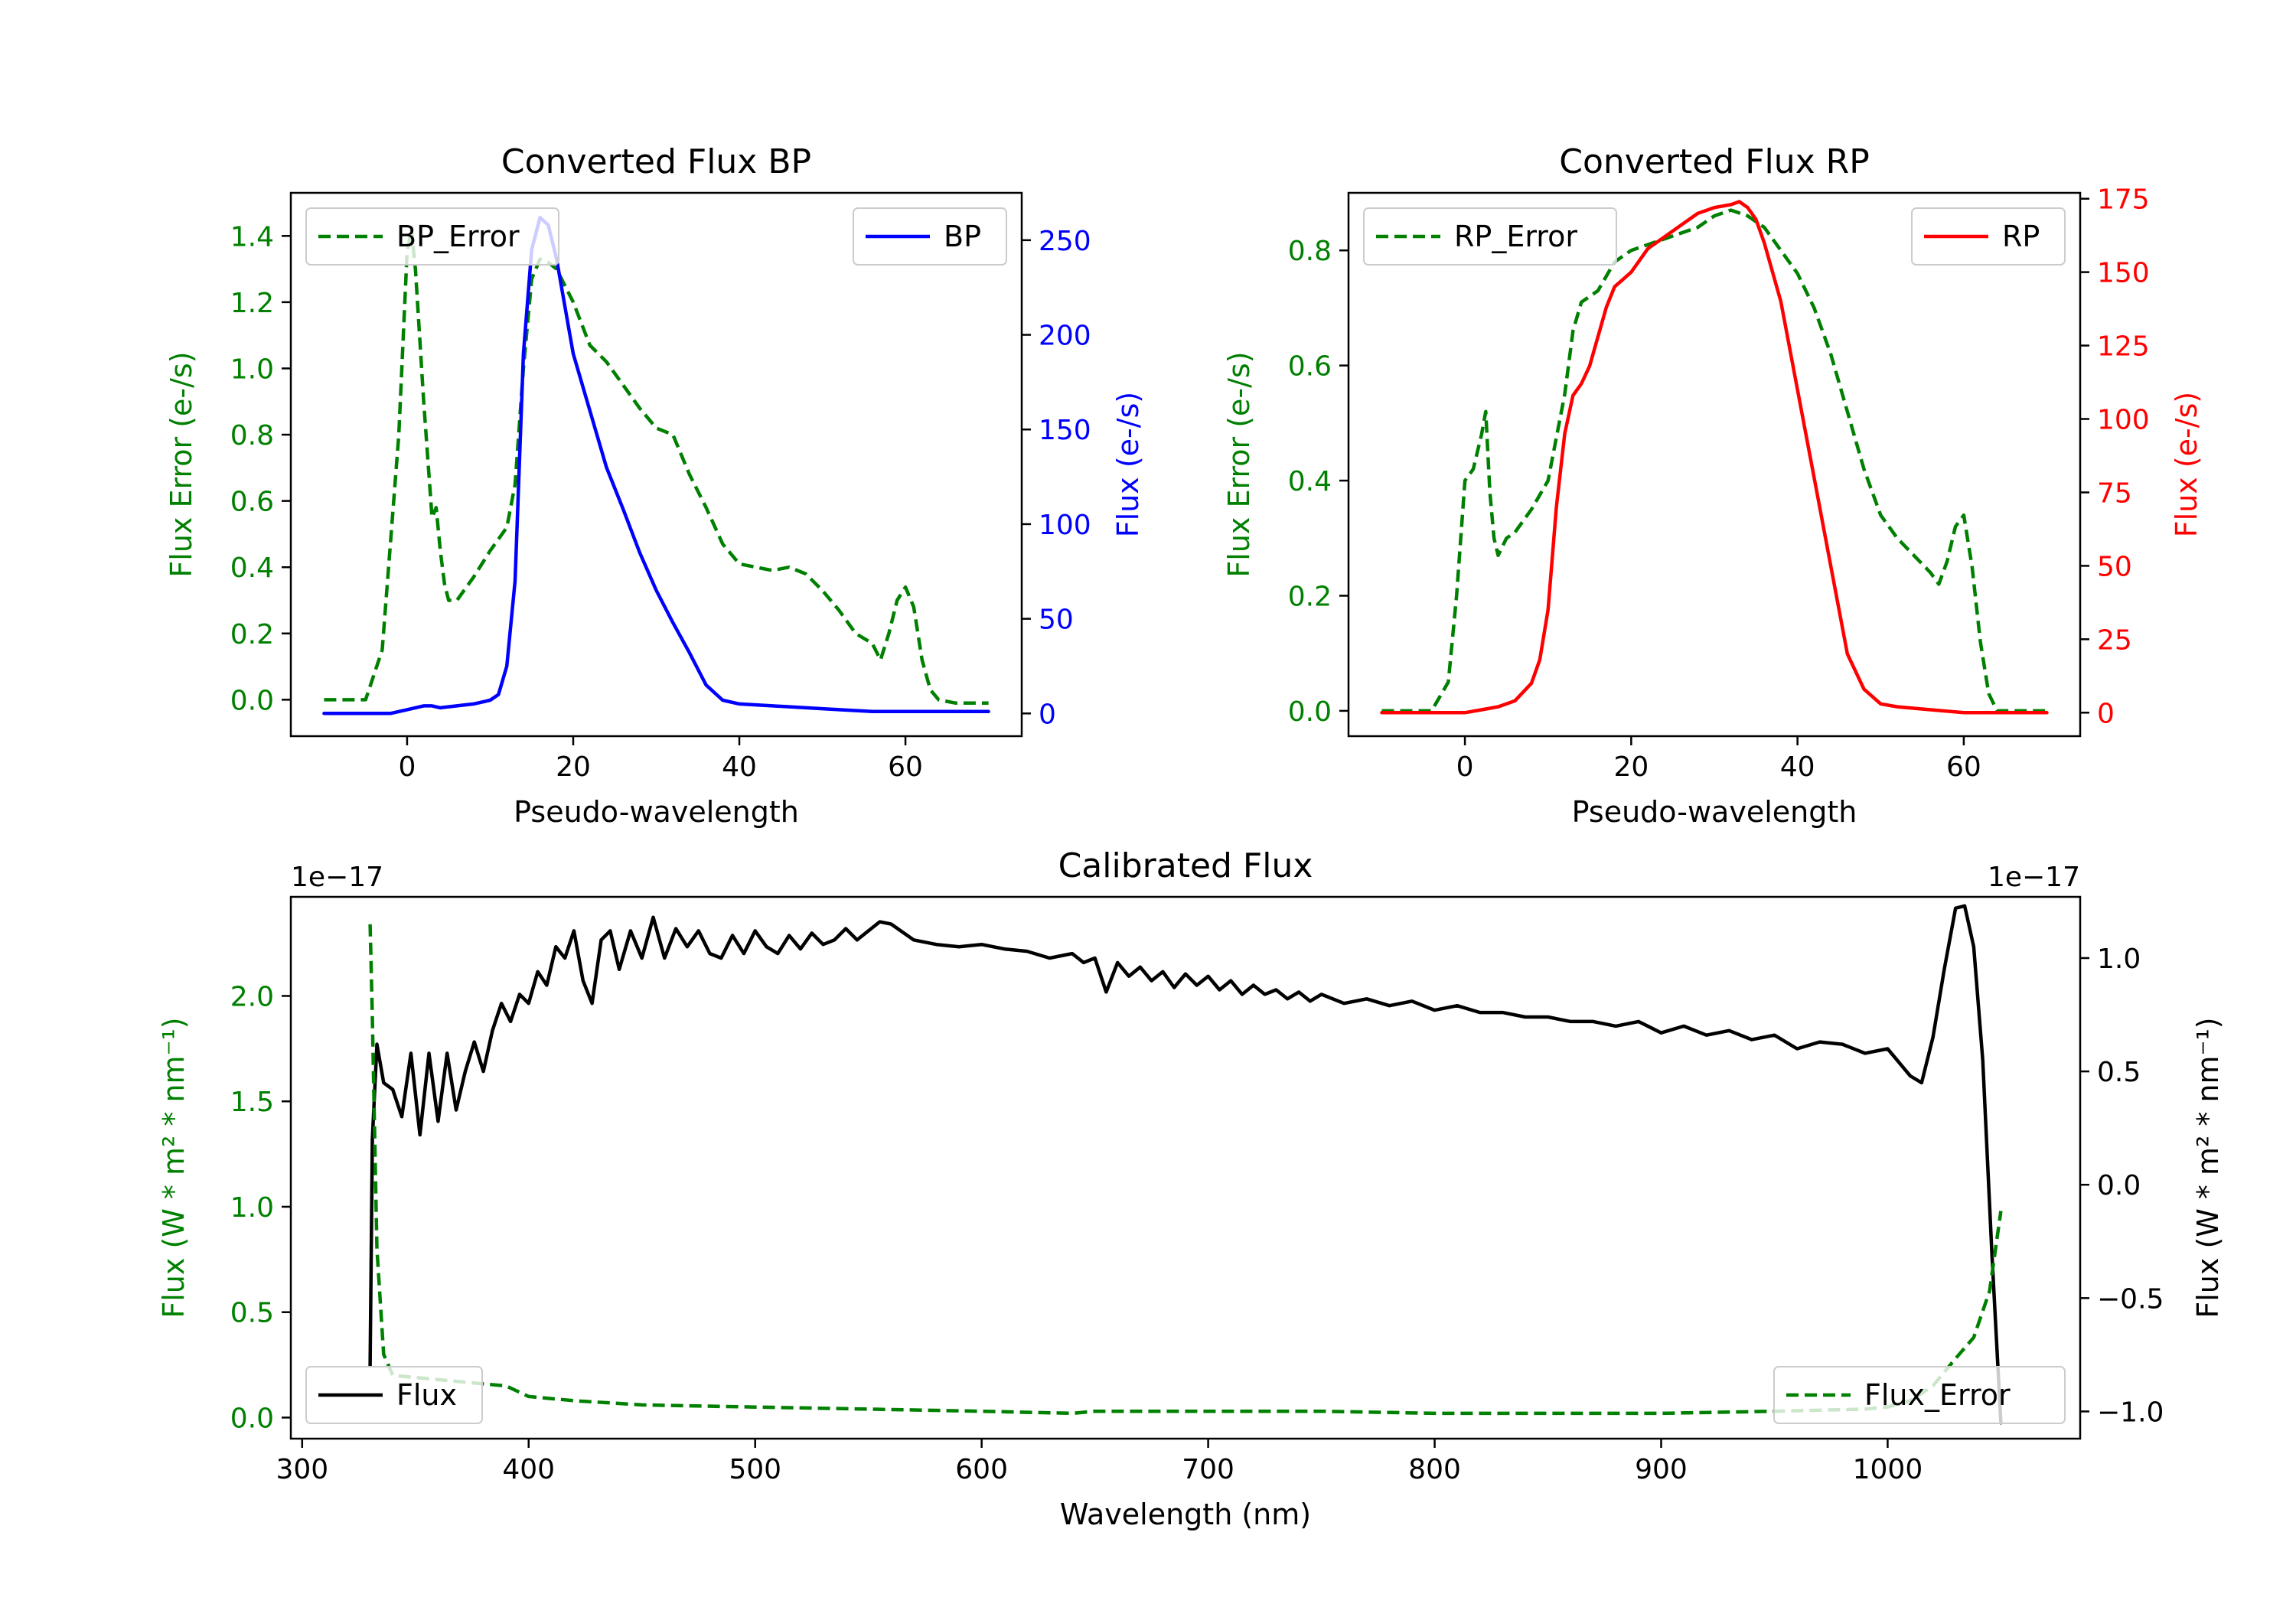 Image resolution: width=2296 pixels, height=1607 pixels. Describe the element at coordinates (426, 1395) in the screenshot. I see `legend-flux-label: Flux` at that location.